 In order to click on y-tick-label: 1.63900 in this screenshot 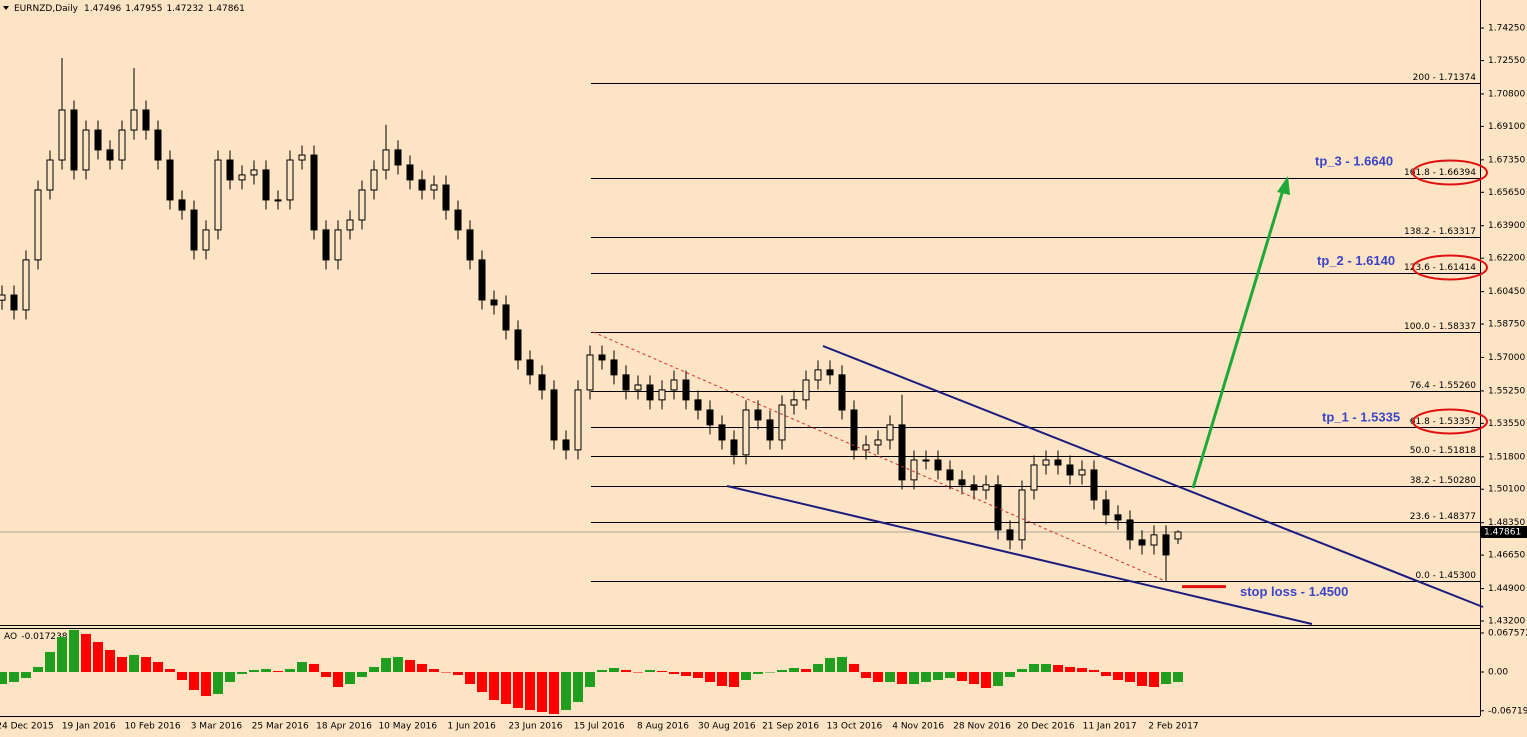, I will do `click(1506, 226)`.